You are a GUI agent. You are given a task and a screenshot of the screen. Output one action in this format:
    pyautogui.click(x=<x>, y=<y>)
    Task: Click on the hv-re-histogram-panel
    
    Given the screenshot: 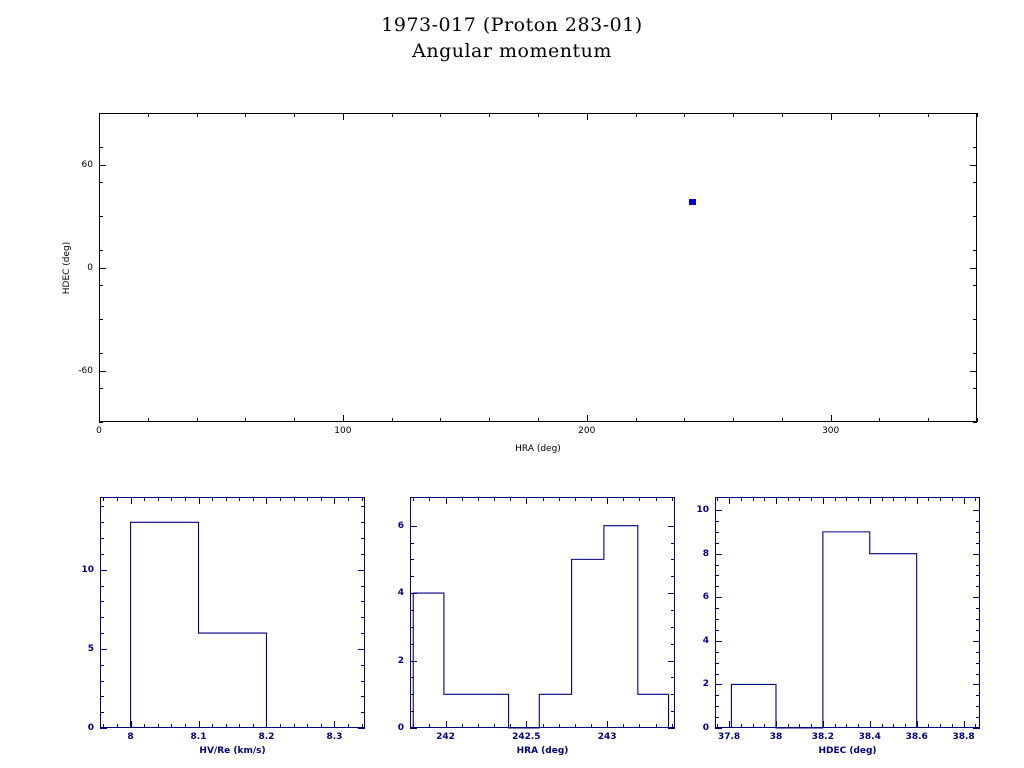 What is the action you would take?
    pyautogui.click(x=232, y=613)
    